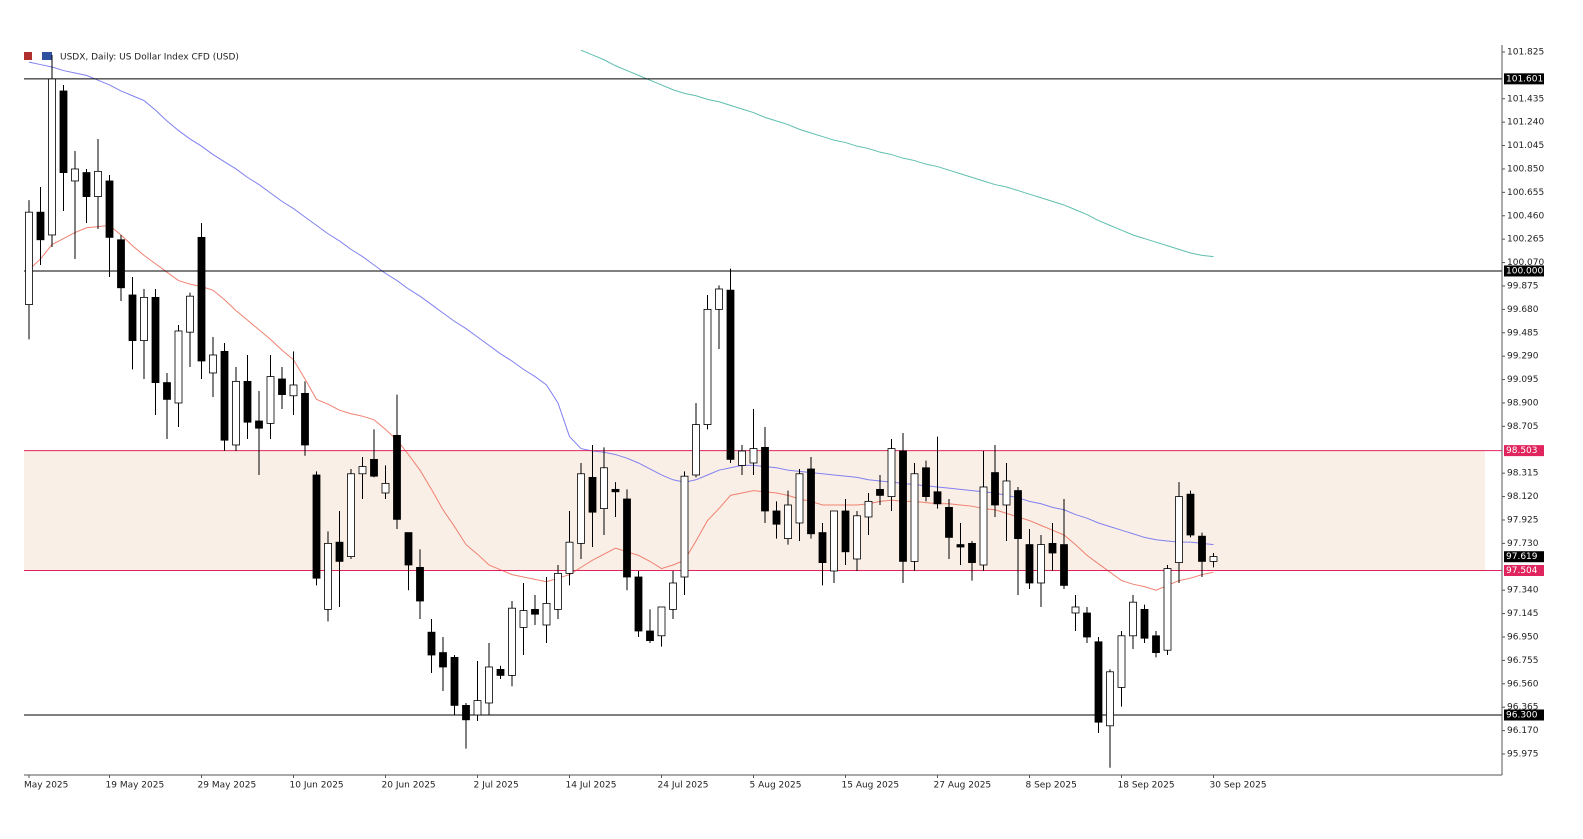 The image size is (1583, 839). What do you see at coordinates (1523, 427) in the screenshot?
I see `y-tick-label: 98.705` at bounding box center [1523, 427].